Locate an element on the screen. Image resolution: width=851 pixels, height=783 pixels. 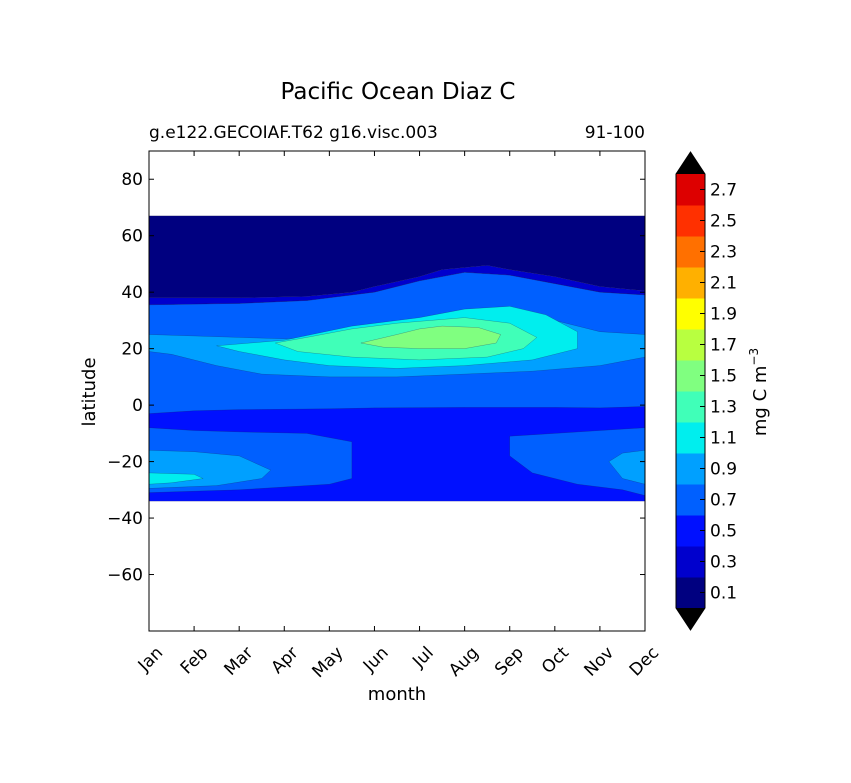
x-tick-label: Nov is located at coordinates (599, 662).